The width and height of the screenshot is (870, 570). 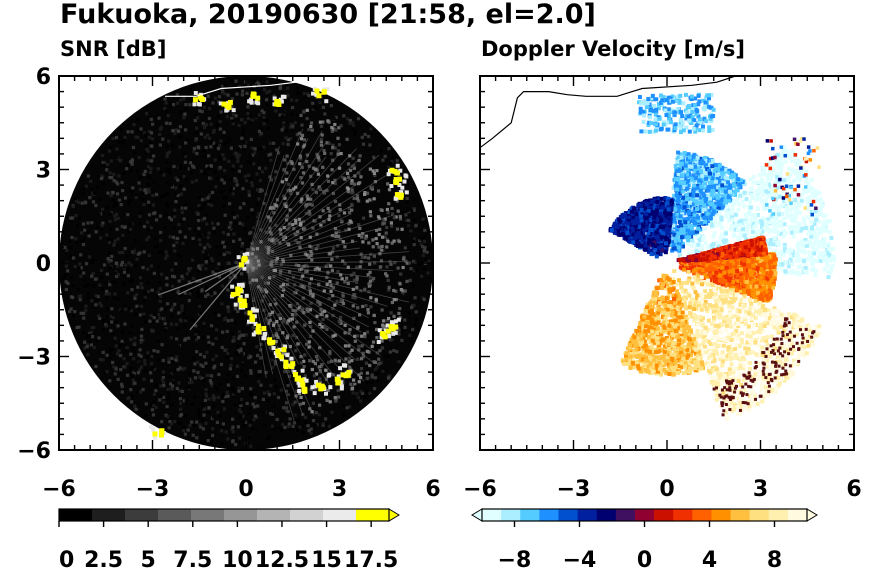 I want to click on y-tick-label: 3, so click(x=43, y=171).